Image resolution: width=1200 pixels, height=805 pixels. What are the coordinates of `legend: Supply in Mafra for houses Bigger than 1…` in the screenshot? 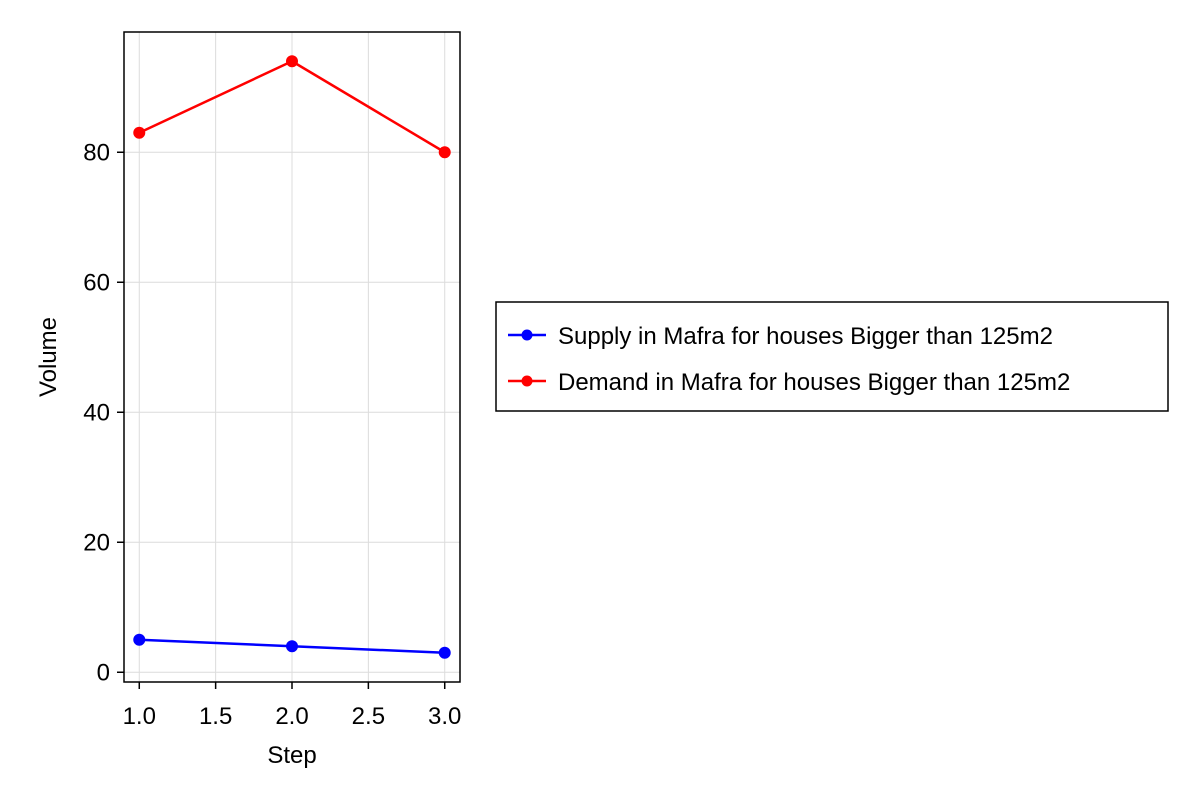 It's located at (832, 356).